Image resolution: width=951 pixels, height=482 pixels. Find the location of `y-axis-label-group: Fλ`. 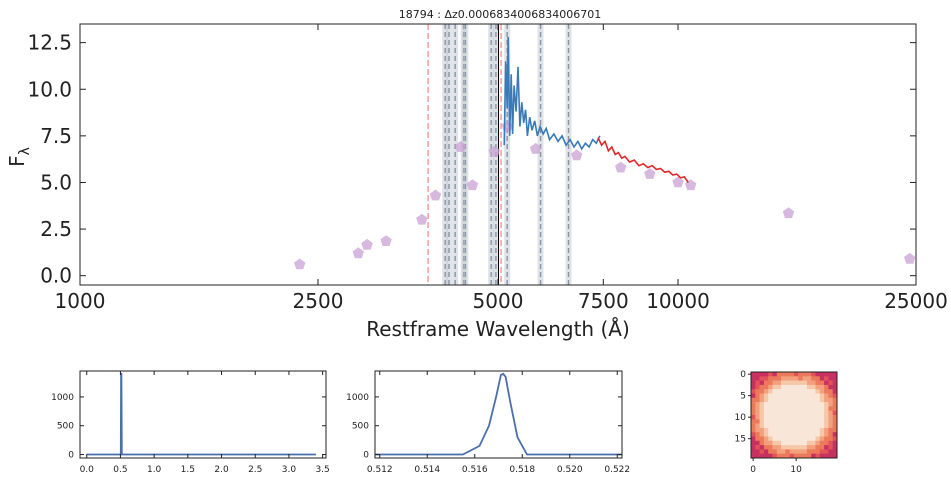

y-axis-label-group: Fλ is located at coordinates (19, 157).